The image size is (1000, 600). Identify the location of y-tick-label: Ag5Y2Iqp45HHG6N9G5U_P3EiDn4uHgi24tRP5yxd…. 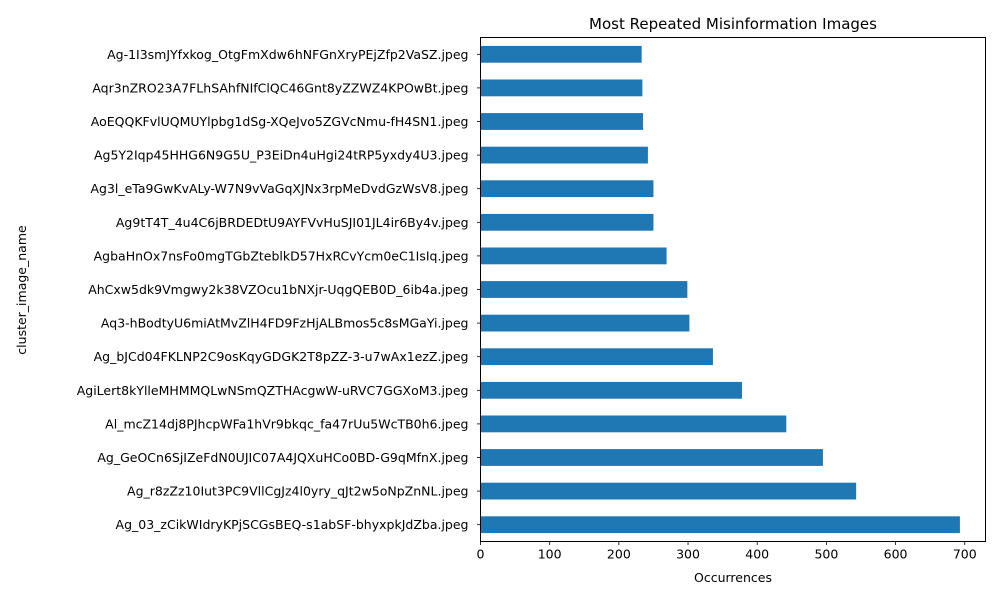
(281, 155).